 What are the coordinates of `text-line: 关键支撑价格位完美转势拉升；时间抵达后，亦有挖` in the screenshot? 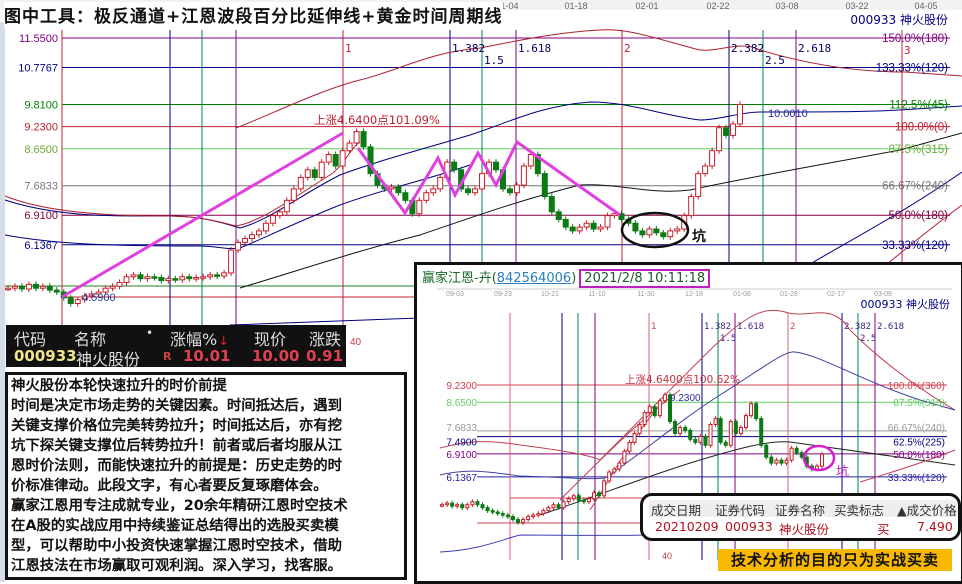 It's located at (176, 426).